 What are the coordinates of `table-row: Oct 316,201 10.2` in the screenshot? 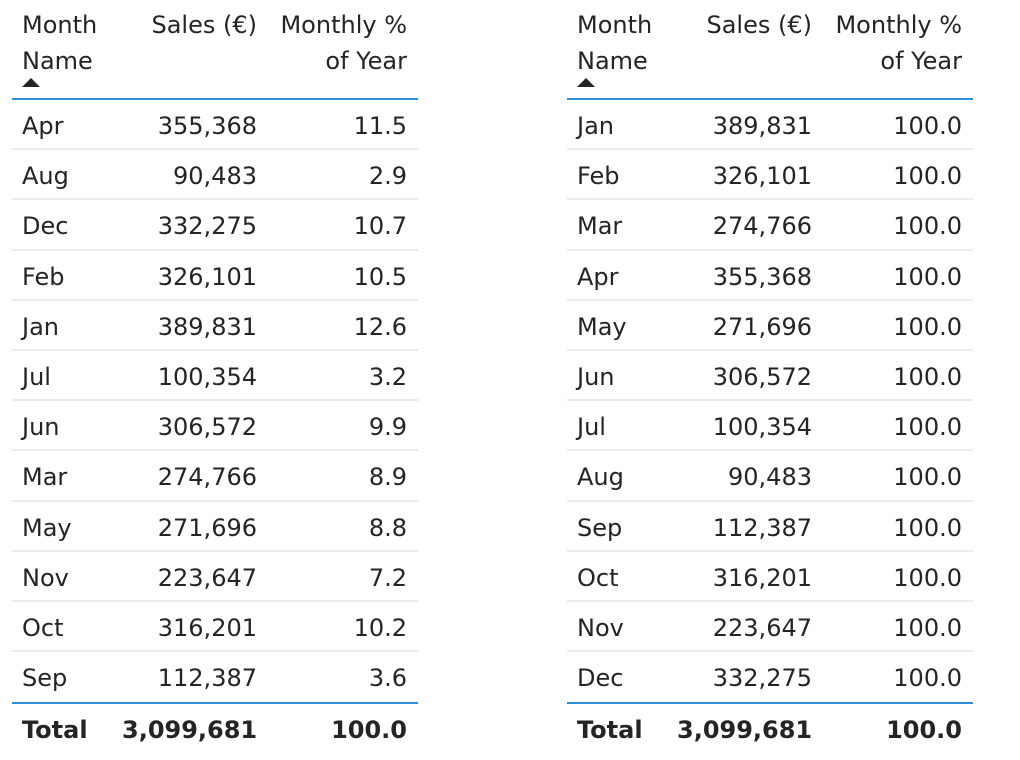 It's located at (215, 627).